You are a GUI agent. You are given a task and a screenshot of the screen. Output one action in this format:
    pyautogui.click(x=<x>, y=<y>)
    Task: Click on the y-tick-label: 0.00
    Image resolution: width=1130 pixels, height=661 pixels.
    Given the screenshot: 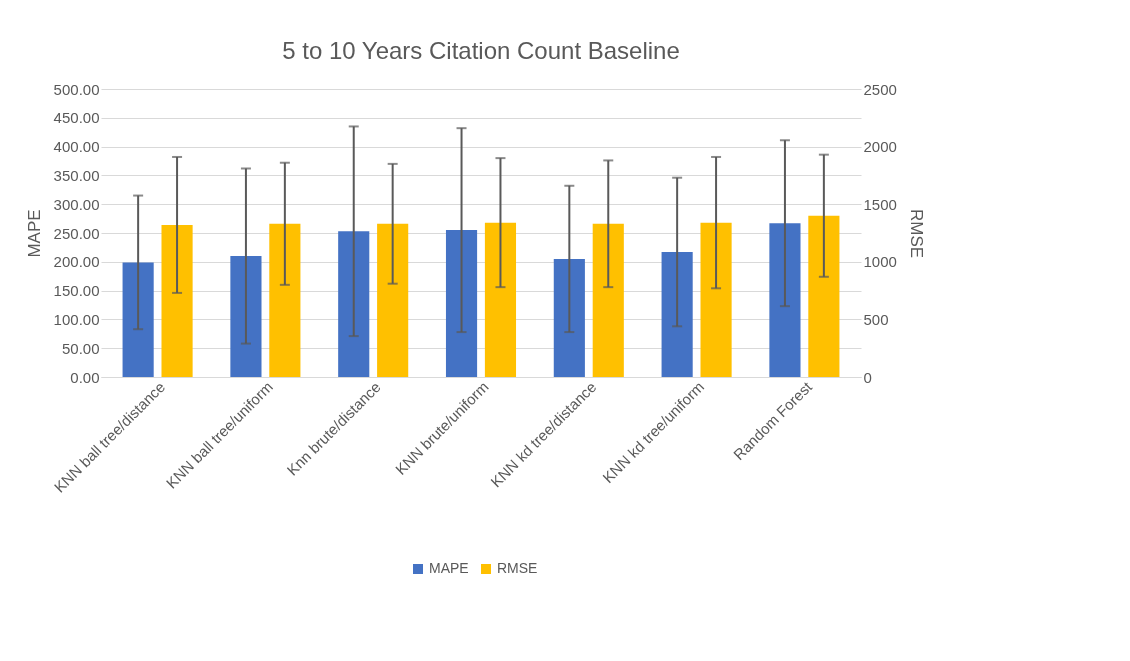 What is the action you would take?
    pyautogui.click(x=85, y=377)
    